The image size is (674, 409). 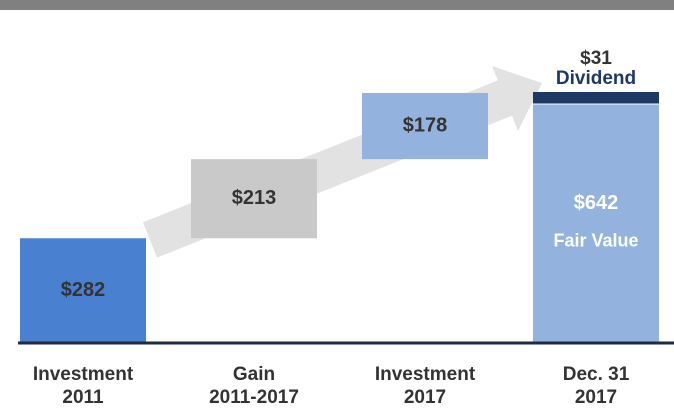 I want to click on header-bar, so click(x=337, y=5).